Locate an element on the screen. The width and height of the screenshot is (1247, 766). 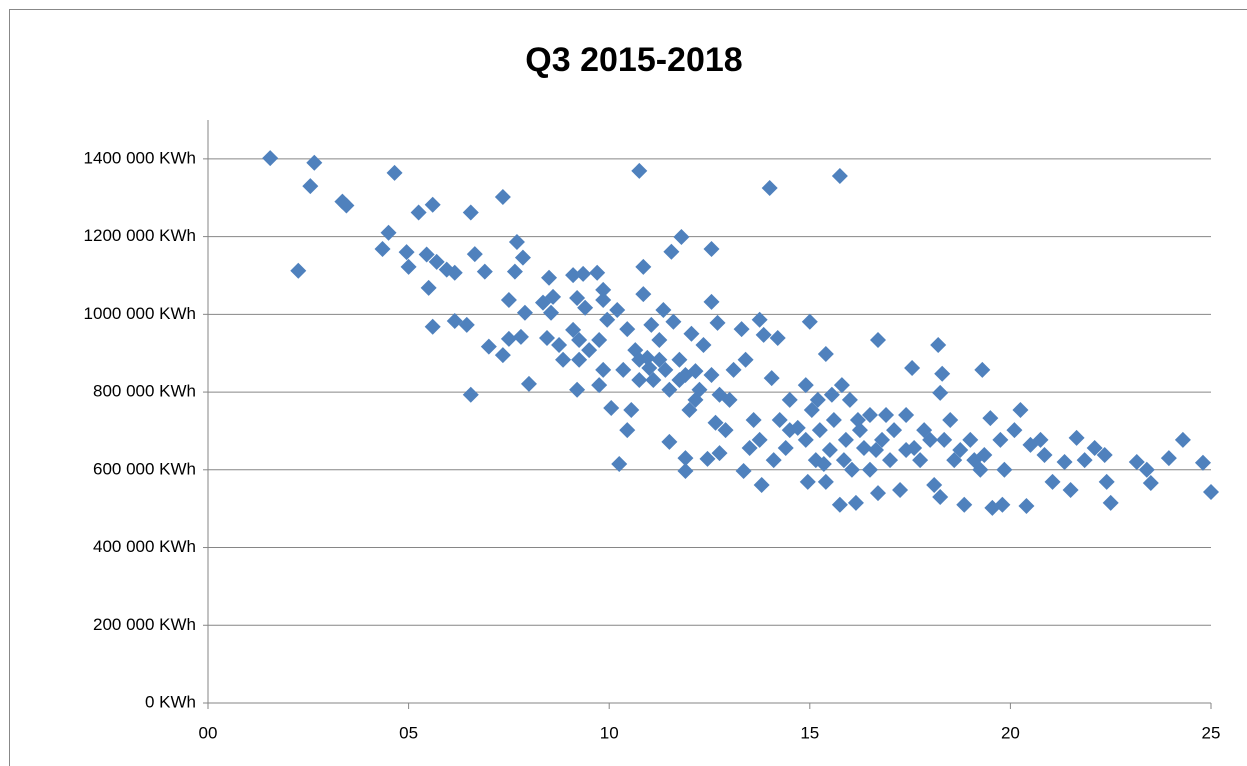
y-tick-label: 600 000 KWh is located at coordinates (144, 468).